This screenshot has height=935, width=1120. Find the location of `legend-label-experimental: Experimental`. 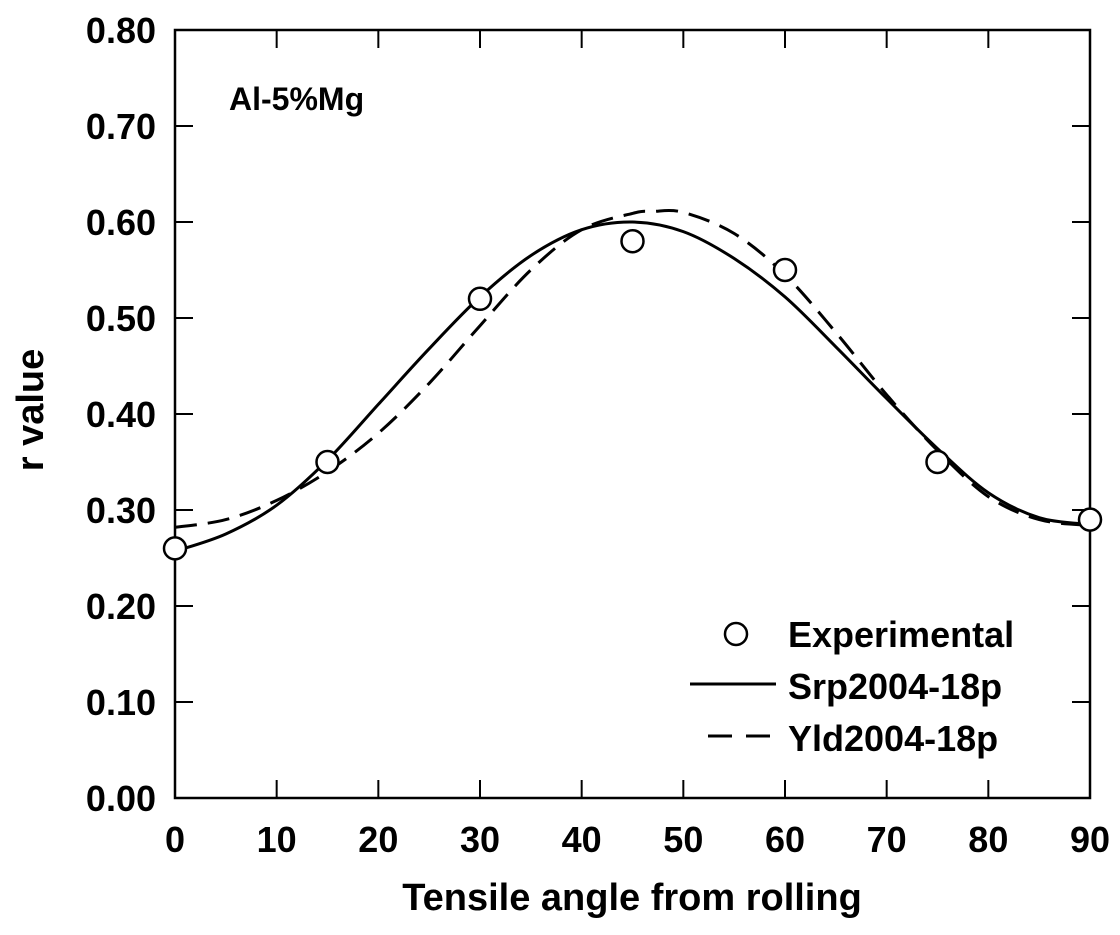

legend-label-experimental: Experimental is located at coordinates (901, 634).